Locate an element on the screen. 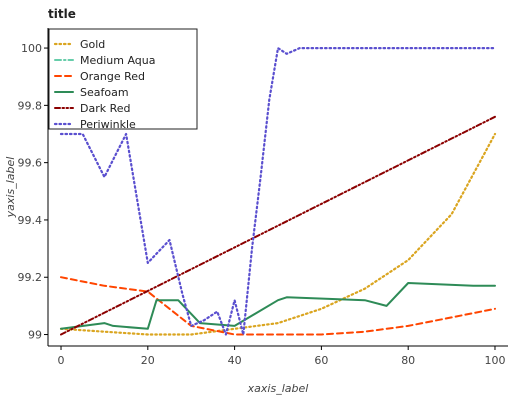  x-ticks: 0 20 40 60 80 100 is located at coordinates (281, 356).